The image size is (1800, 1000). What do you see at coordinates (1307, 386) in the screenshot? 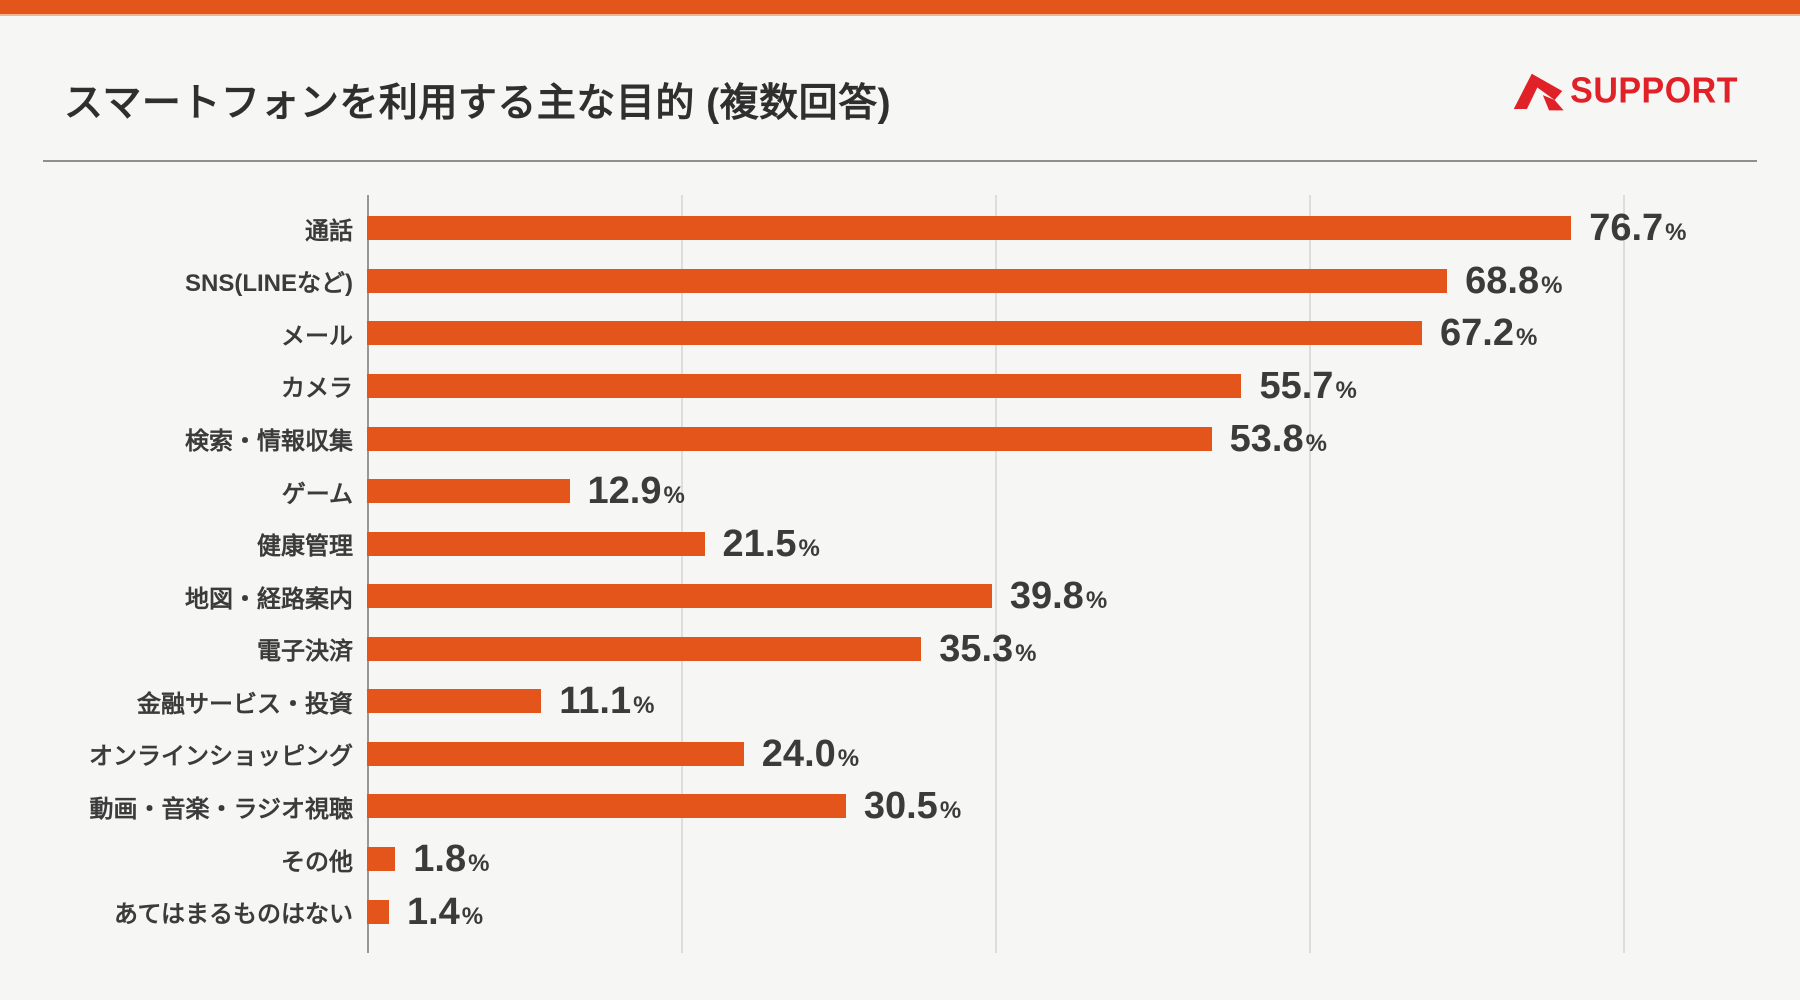
I see `value-label: 55.7 %` at bounding box center [1307, 386].